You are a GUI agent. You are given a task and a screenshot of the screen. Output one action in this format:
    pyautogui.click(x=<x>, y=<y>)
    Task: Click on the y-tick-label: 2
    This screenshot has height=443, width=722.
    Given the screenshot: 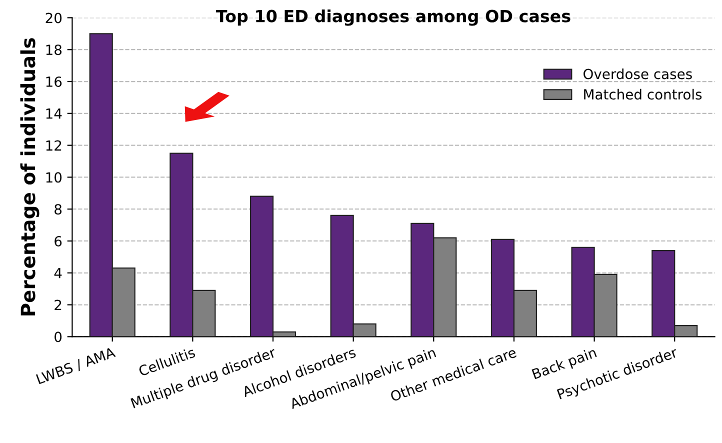 What is the action you would take?
    pyautogui.click(x=58, y=305)
    